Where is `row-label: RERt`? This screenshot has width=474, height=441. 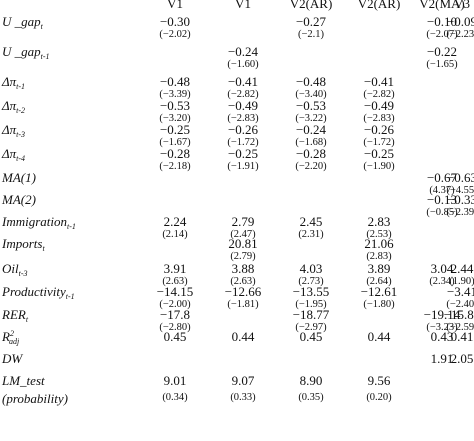
row-label: RERt is located at coordinates (15, 315).